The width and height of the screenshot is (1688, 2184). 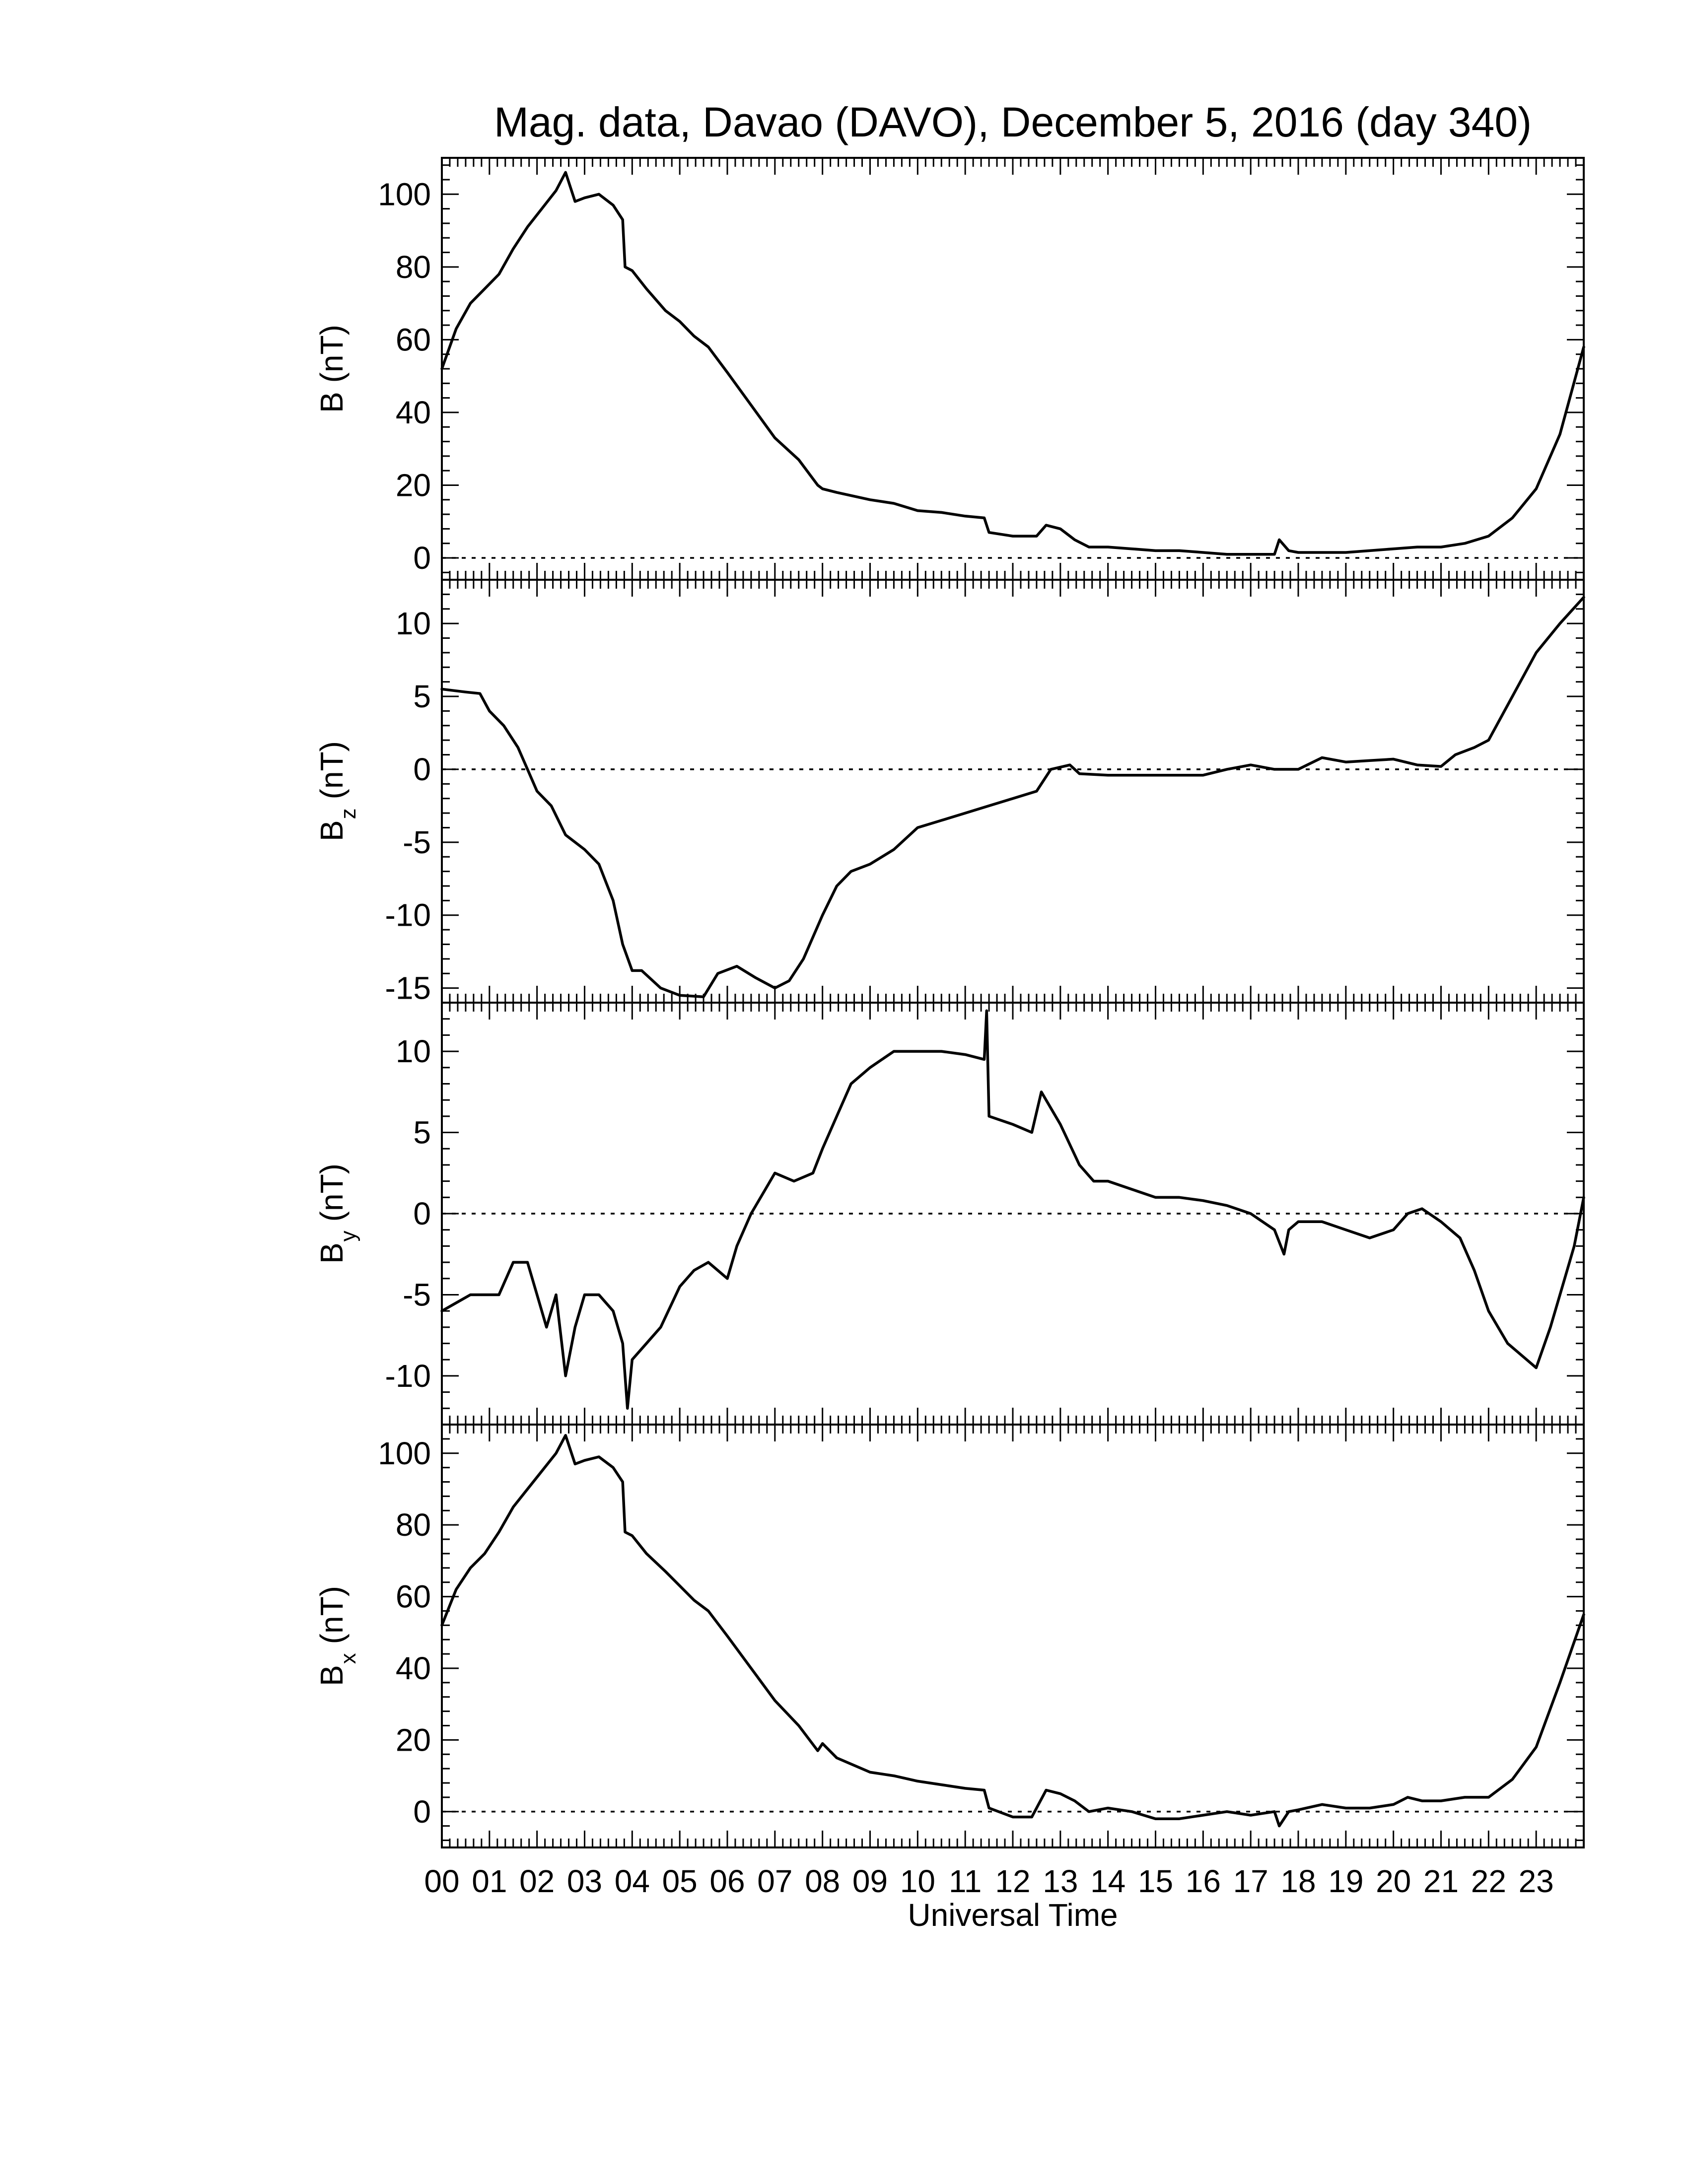 What do you see at coordinates (537, 1881) in the screenshot?
I see `x-tick-label: 02` at bounding box center [537, 1881].